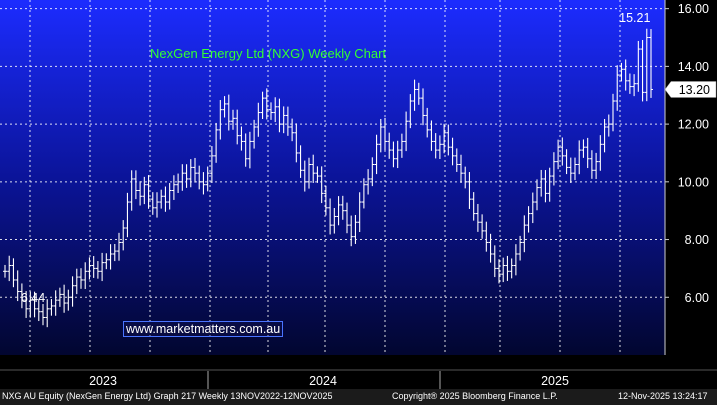 Image resolution: width=717 pixels, height=405 pixels. I want to click on watermark-link: www.marketmatters.com.au, so click(203, 329).